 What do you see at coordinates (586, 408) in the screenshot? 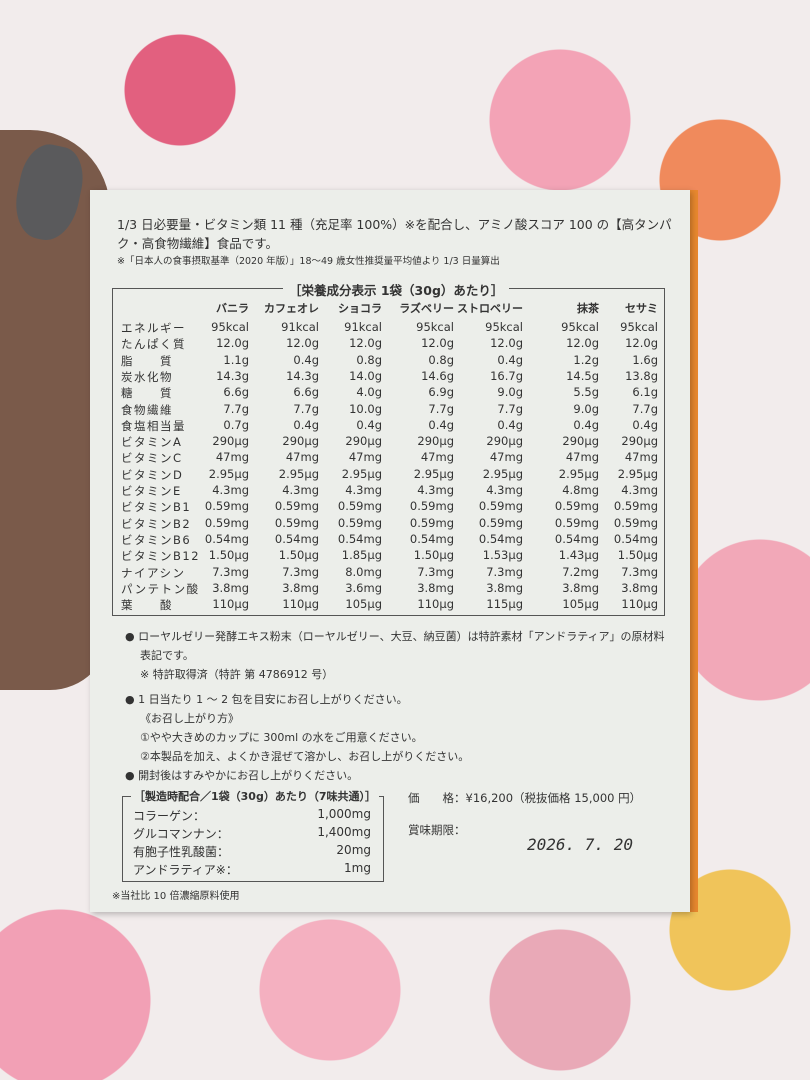
I see `nutrient-value: 9.0g` at bounding box center [586, 408].